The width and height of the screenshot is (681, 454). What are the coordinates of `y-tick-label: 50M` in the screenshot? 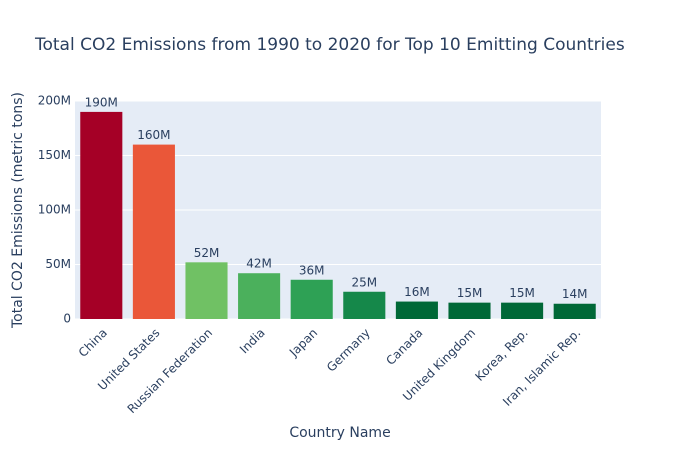 It's located at (58, 264).